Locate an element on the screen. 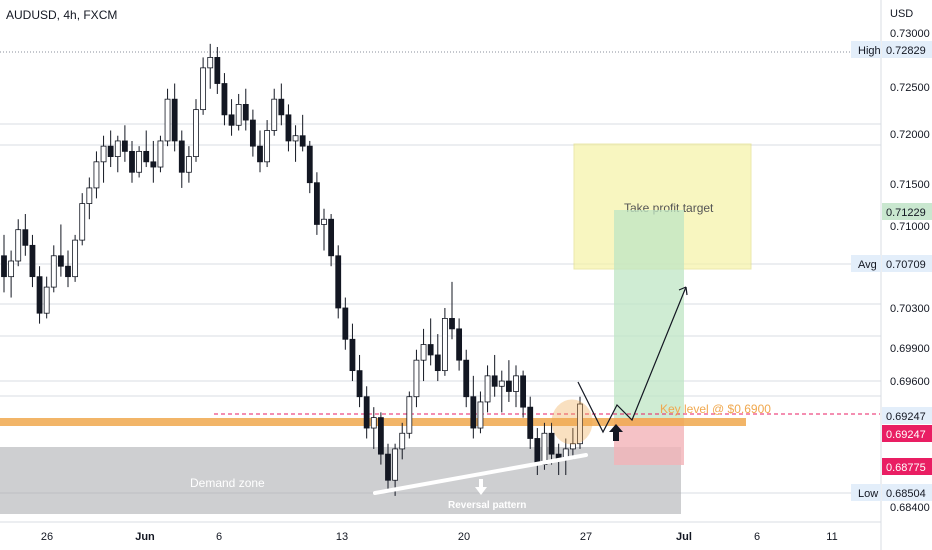 This screenshot has height=550, width=932. time-tick-label: 20 is located at coordinates (464, 537).